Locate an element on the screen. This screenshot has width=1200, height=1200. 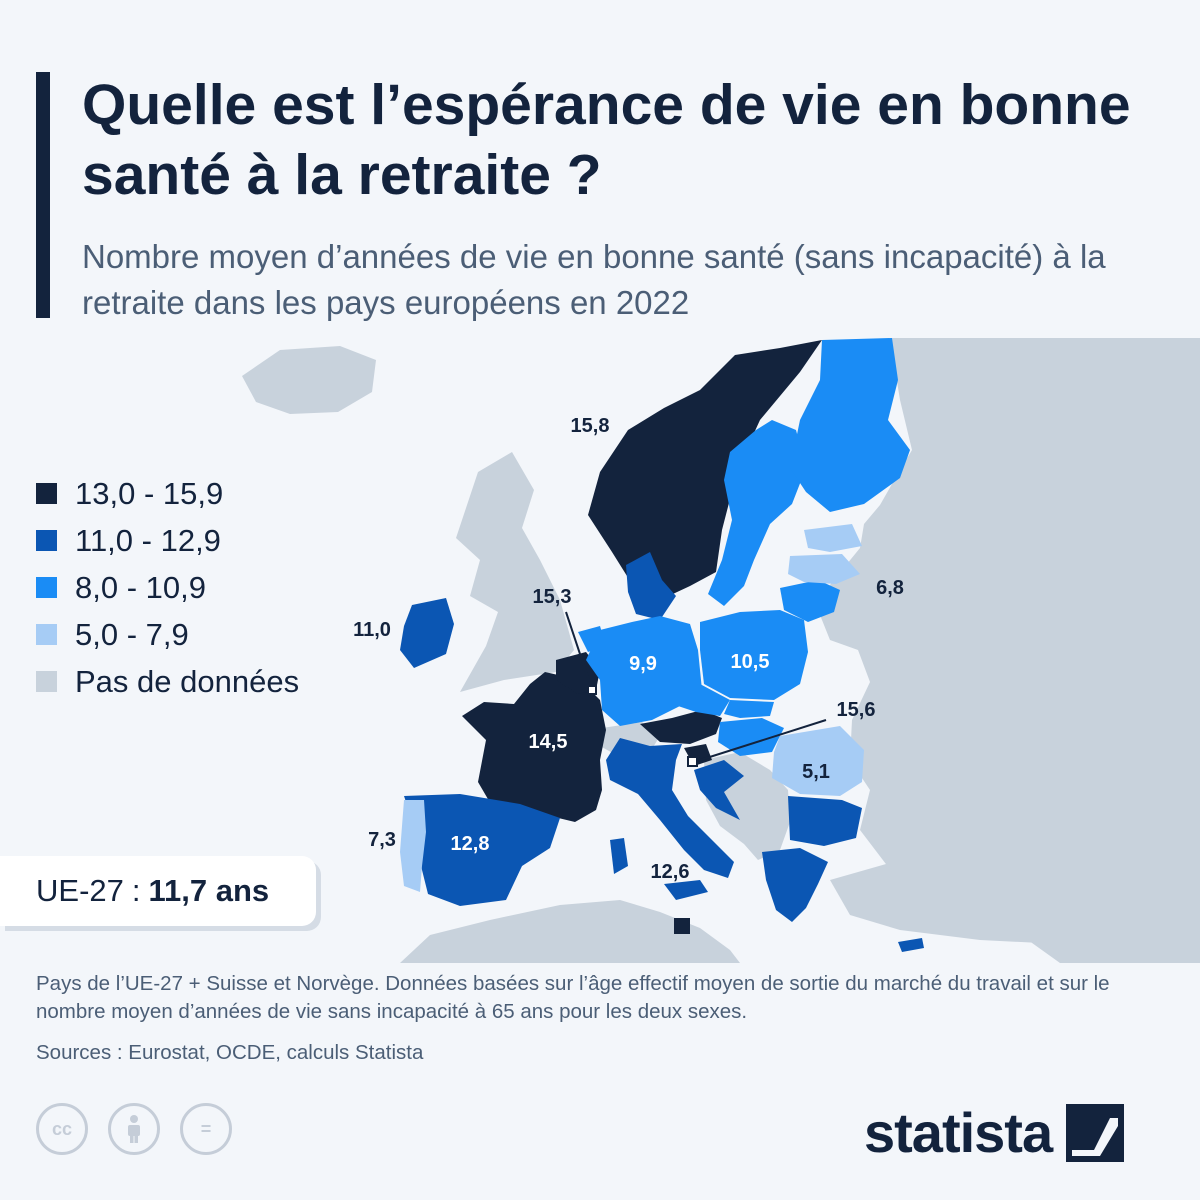
legend-item-5-7-9: 5,0 - 7,9 is located at coordinates (167, 634).